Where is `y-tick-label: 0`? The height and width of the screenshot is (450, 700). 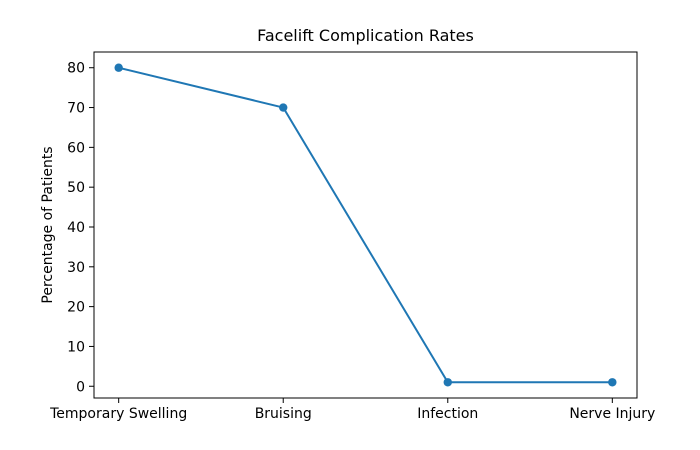
y-tick-label: 0 is located at coordinates (80, 387).